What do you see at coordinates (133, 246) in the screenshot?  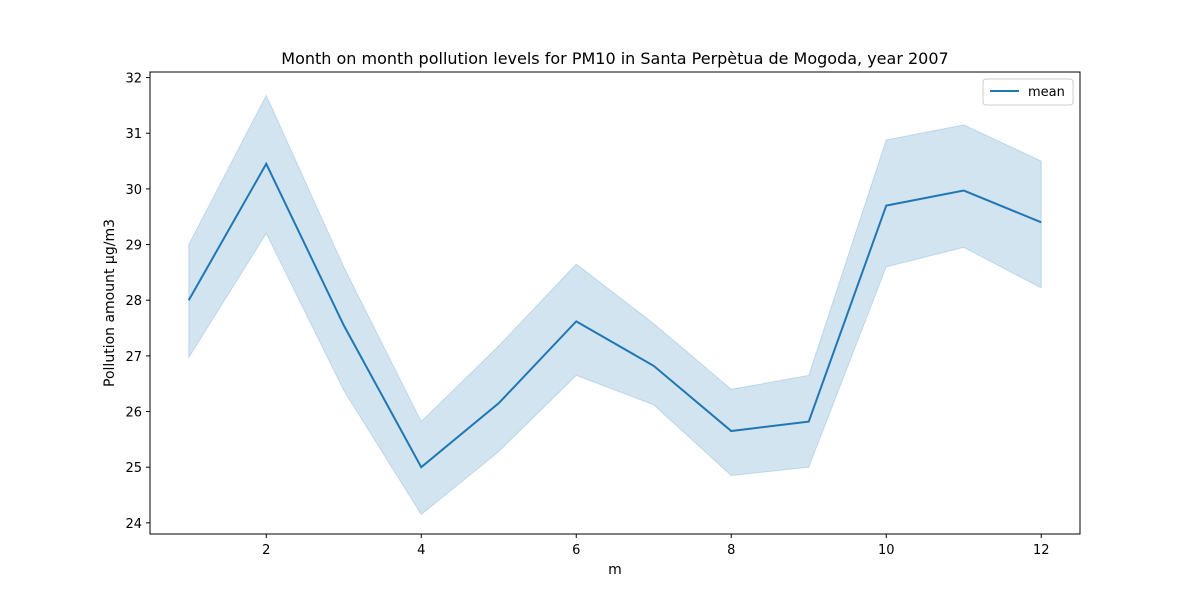 I see `y-tick-label: 29` at bounding box center [133, 246].